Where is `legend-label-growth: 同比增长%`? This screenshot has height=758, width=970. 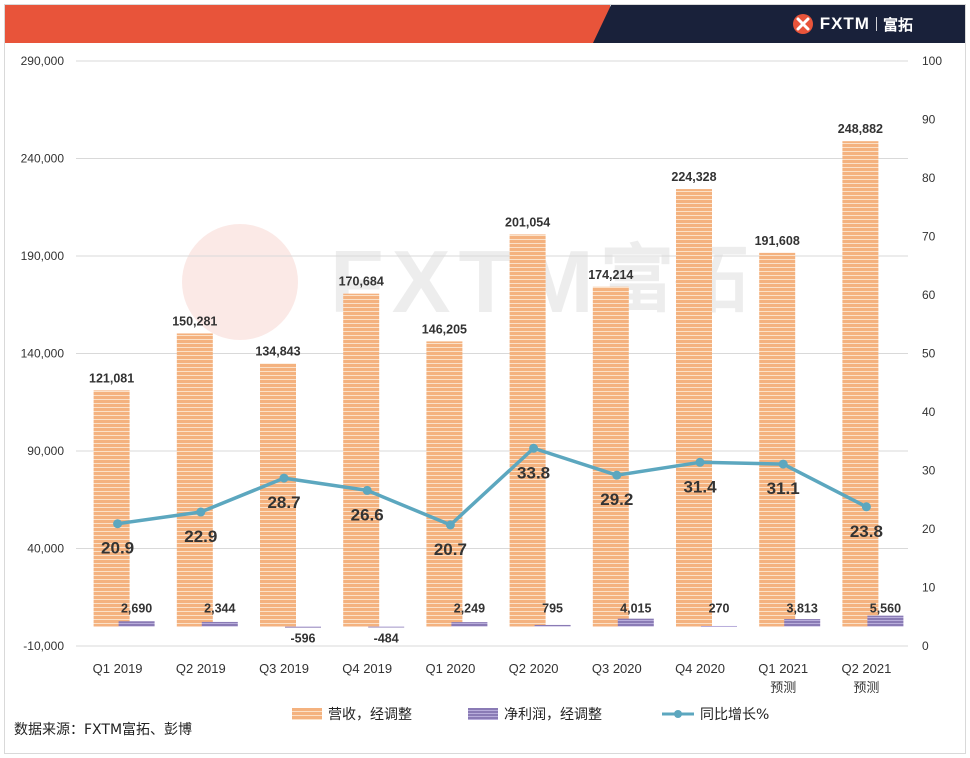 legend-label-growth: 同比增长% is located at coordinates (734, 715).